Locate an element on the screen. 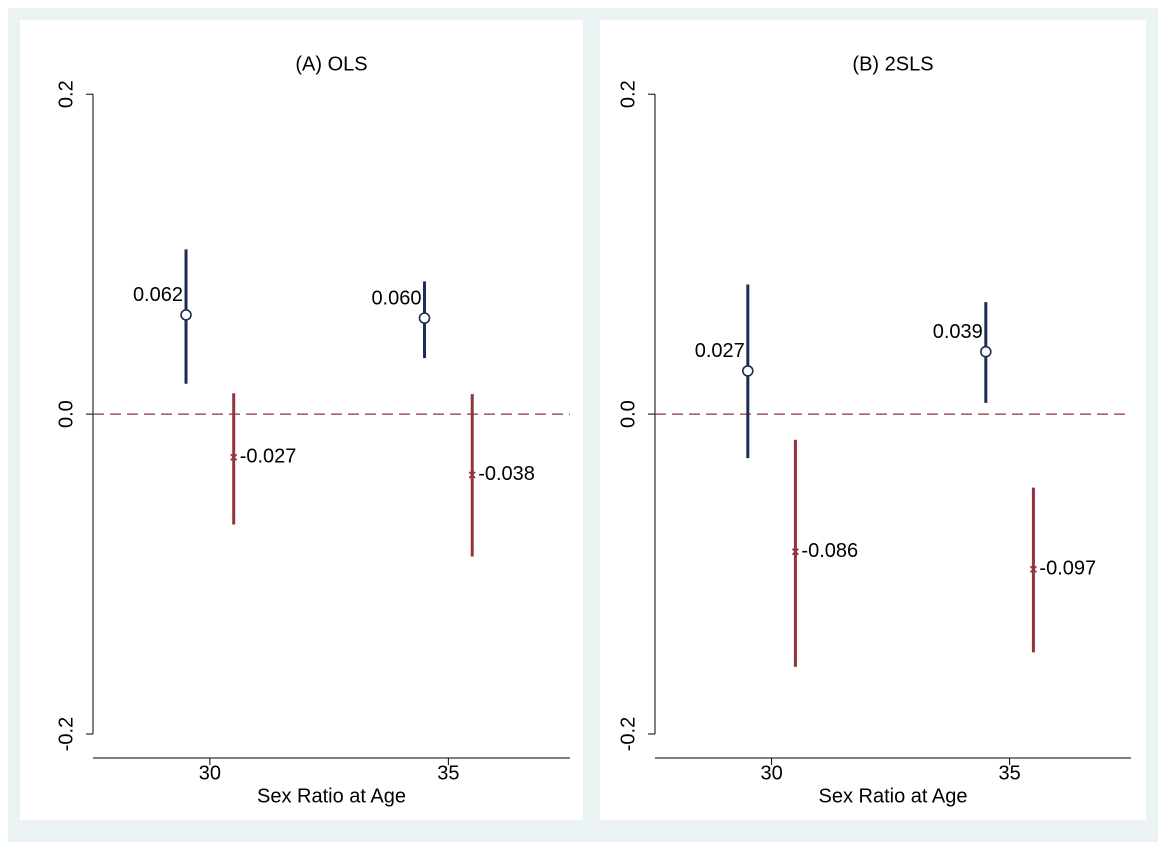 The height and width of the screenshot is (850, 1166). value-label: 0.039 is located at coordinates (958, 332).